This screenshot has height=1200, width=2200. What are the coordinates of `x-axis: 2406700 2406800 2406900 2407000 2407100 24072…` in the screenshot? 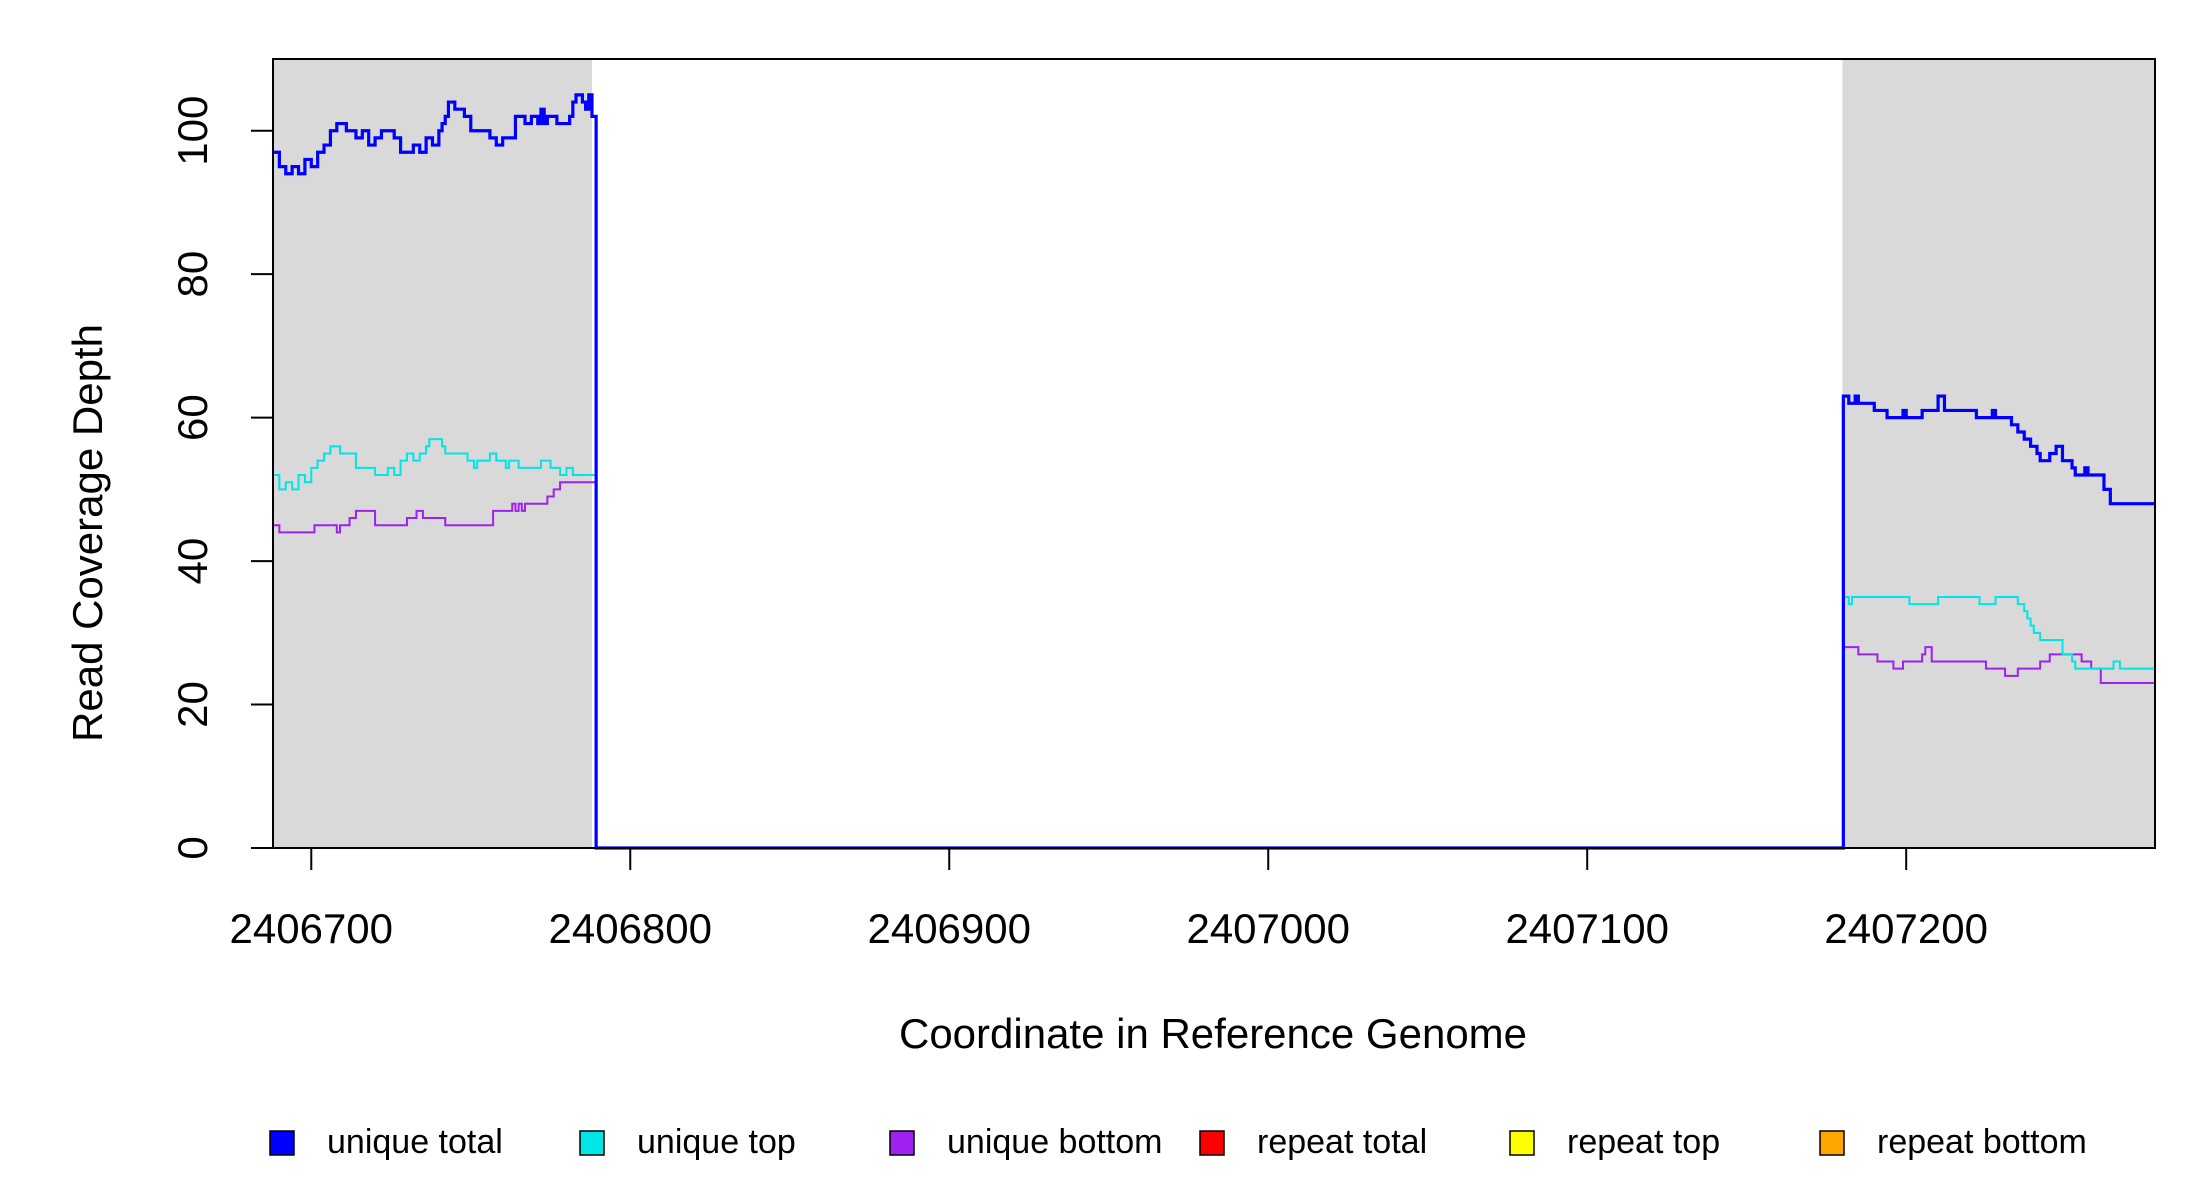 It's located at (1109, 899).